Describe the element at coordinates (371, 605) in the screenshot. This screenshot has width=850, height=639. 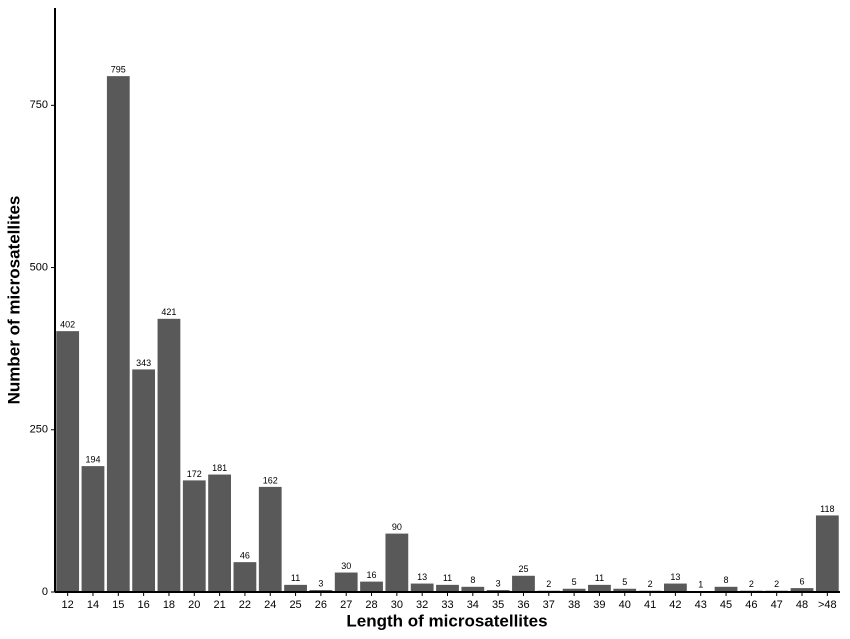
I see `x-tick-label: 28` at that location.